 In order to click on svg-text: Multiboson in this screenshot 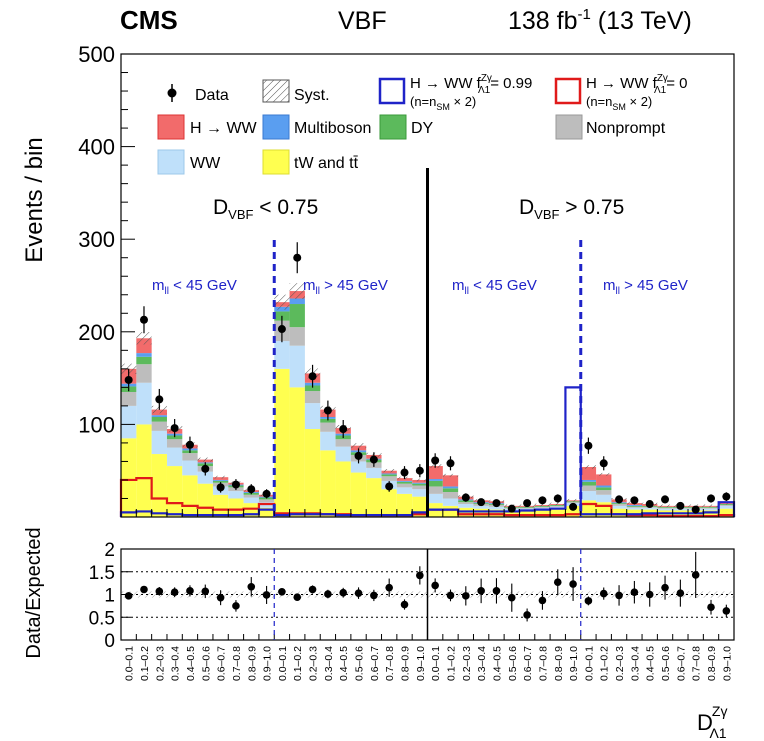, I will do `click(332, 128)`.